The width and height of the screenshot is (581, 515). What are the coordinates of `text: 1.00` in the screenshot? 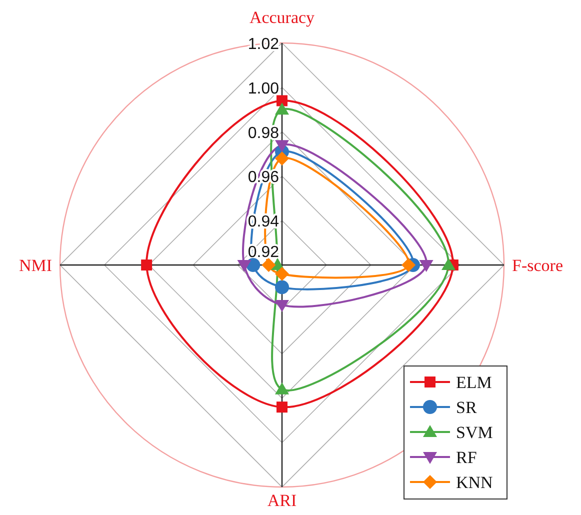 It's located at (263, 89).